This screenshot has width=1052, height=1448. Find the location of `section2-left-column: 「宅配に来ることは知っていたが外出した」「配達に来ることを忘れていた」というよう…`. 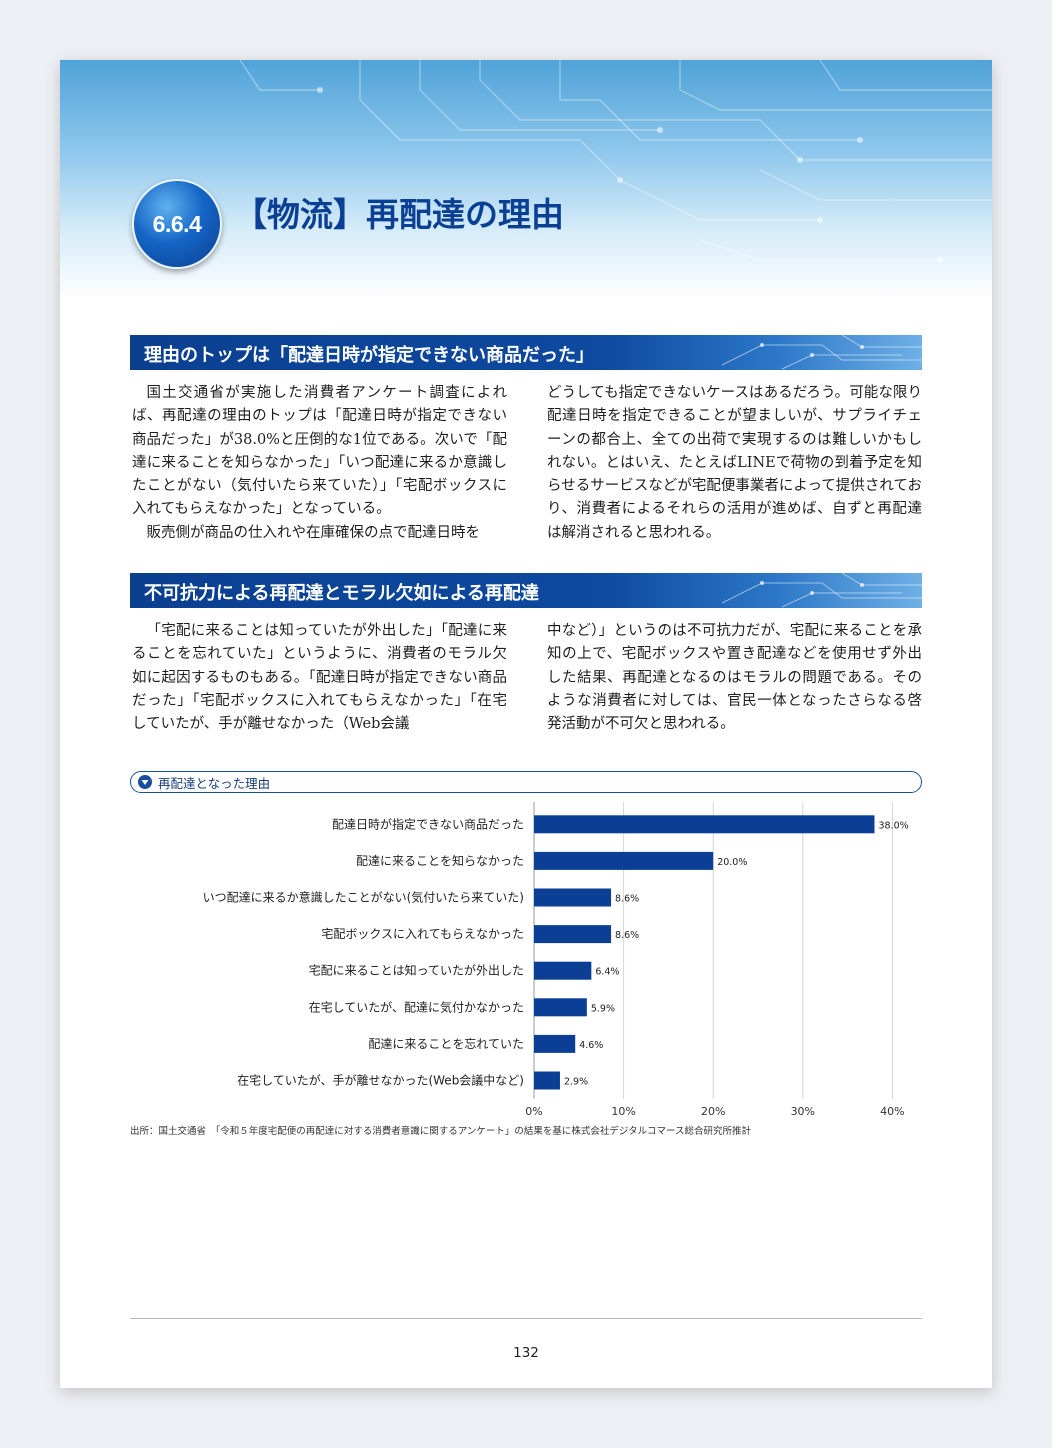

section2-left-column: 「宅配に来ることは知っていたが外出した」「配達に来ることを忘れていた」というよう… is located at coordinates (319, 678).